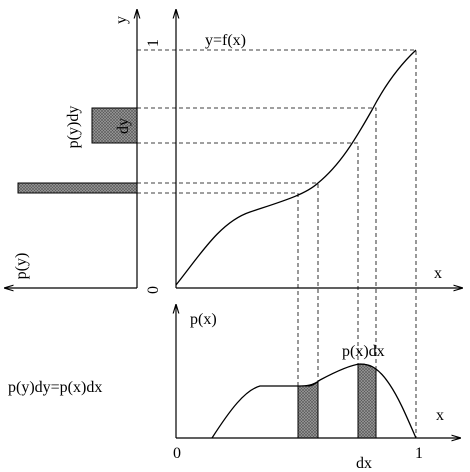 This screenshot has width=470, height=472. What do you see at coordinates (153, 43) in the screenshot?
I see `y-one: 1` at bounding box center [153, 43].